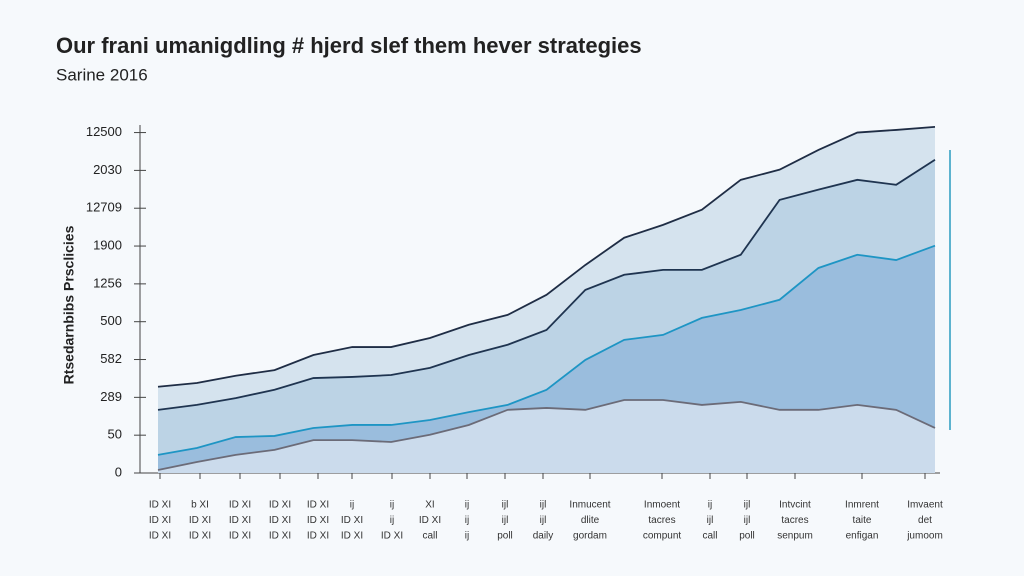 Image resolution: width=1024 pixels, height=576 pixels. Describe the element at coordinates (429, 505) in the screenshot. I see `x-tick-label: XI` at that location.